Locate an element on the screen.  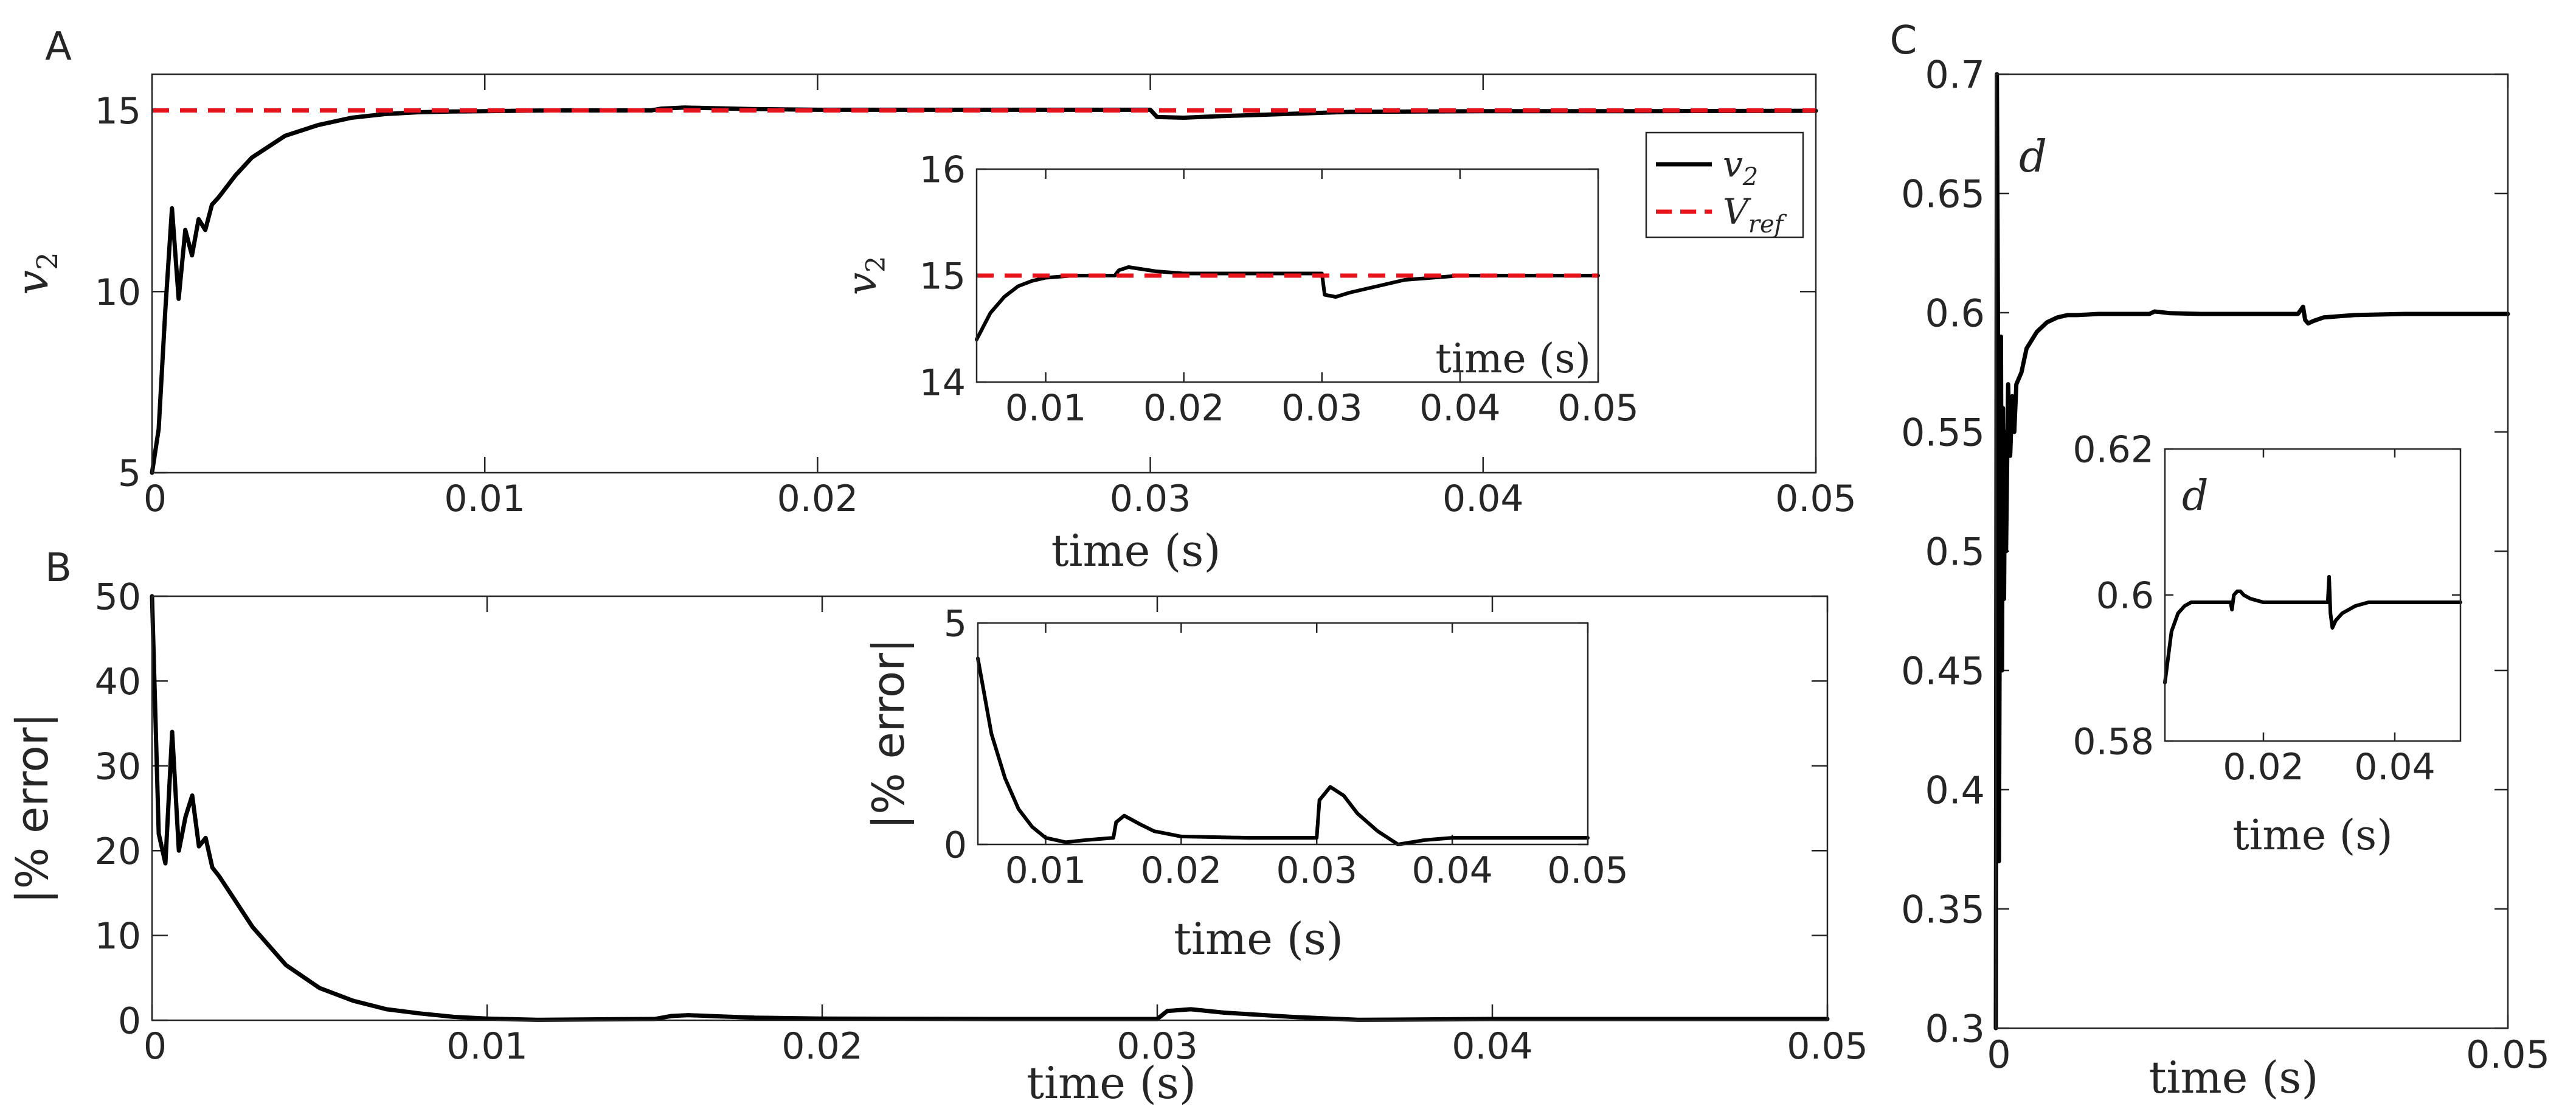
legend-entry-main: V is located at coordinates (1737, 211).